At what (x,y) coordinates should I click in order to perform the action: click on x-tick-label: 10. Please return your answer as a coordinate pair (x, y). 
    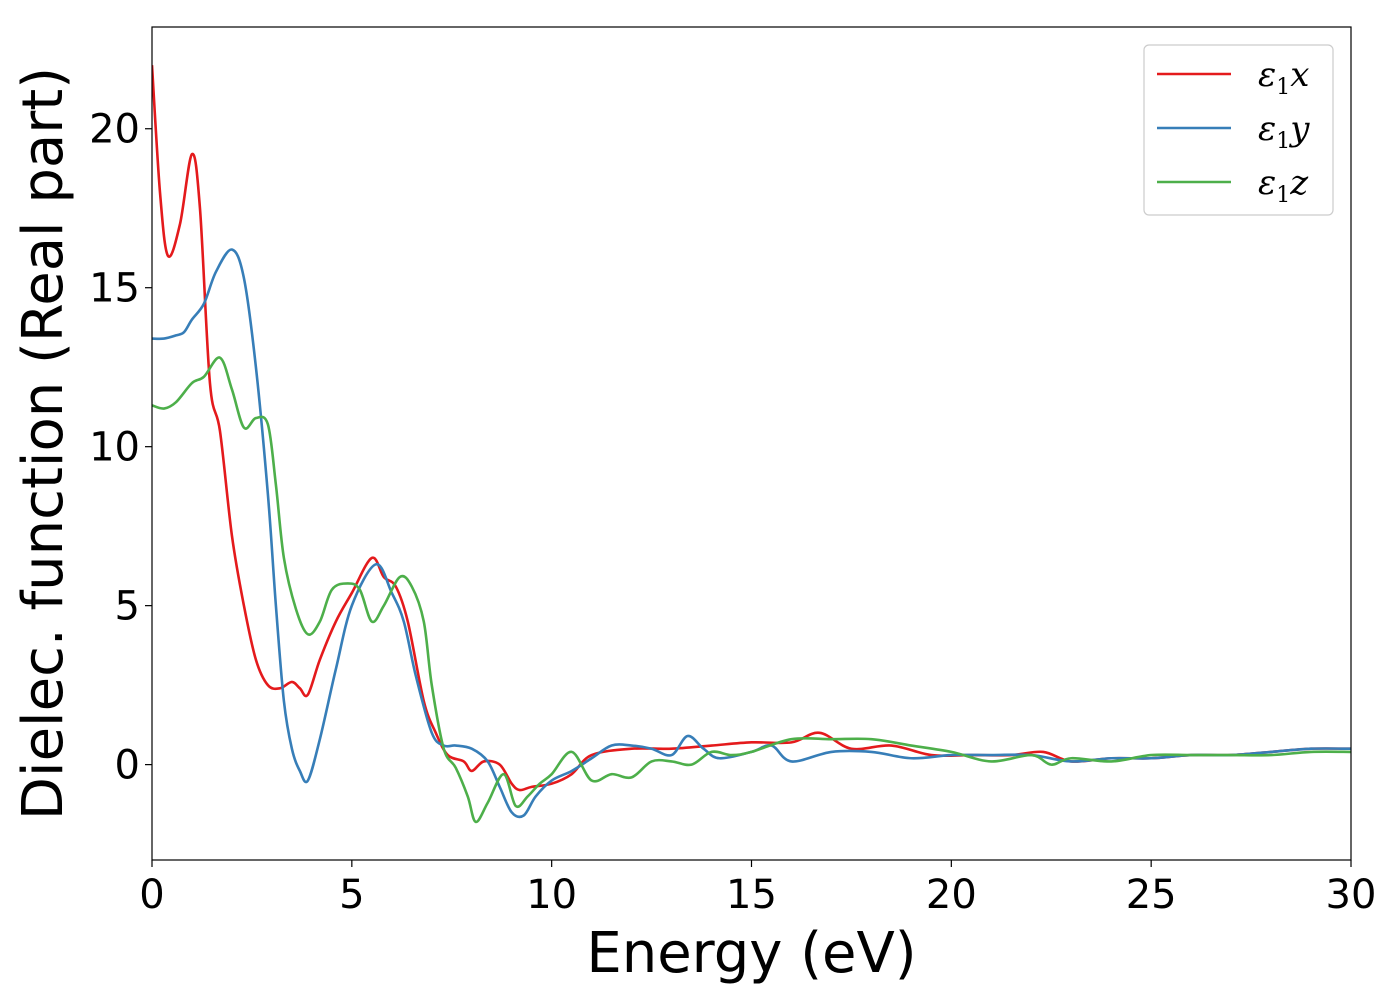
    Looking at the image, I should click on (551, 895).